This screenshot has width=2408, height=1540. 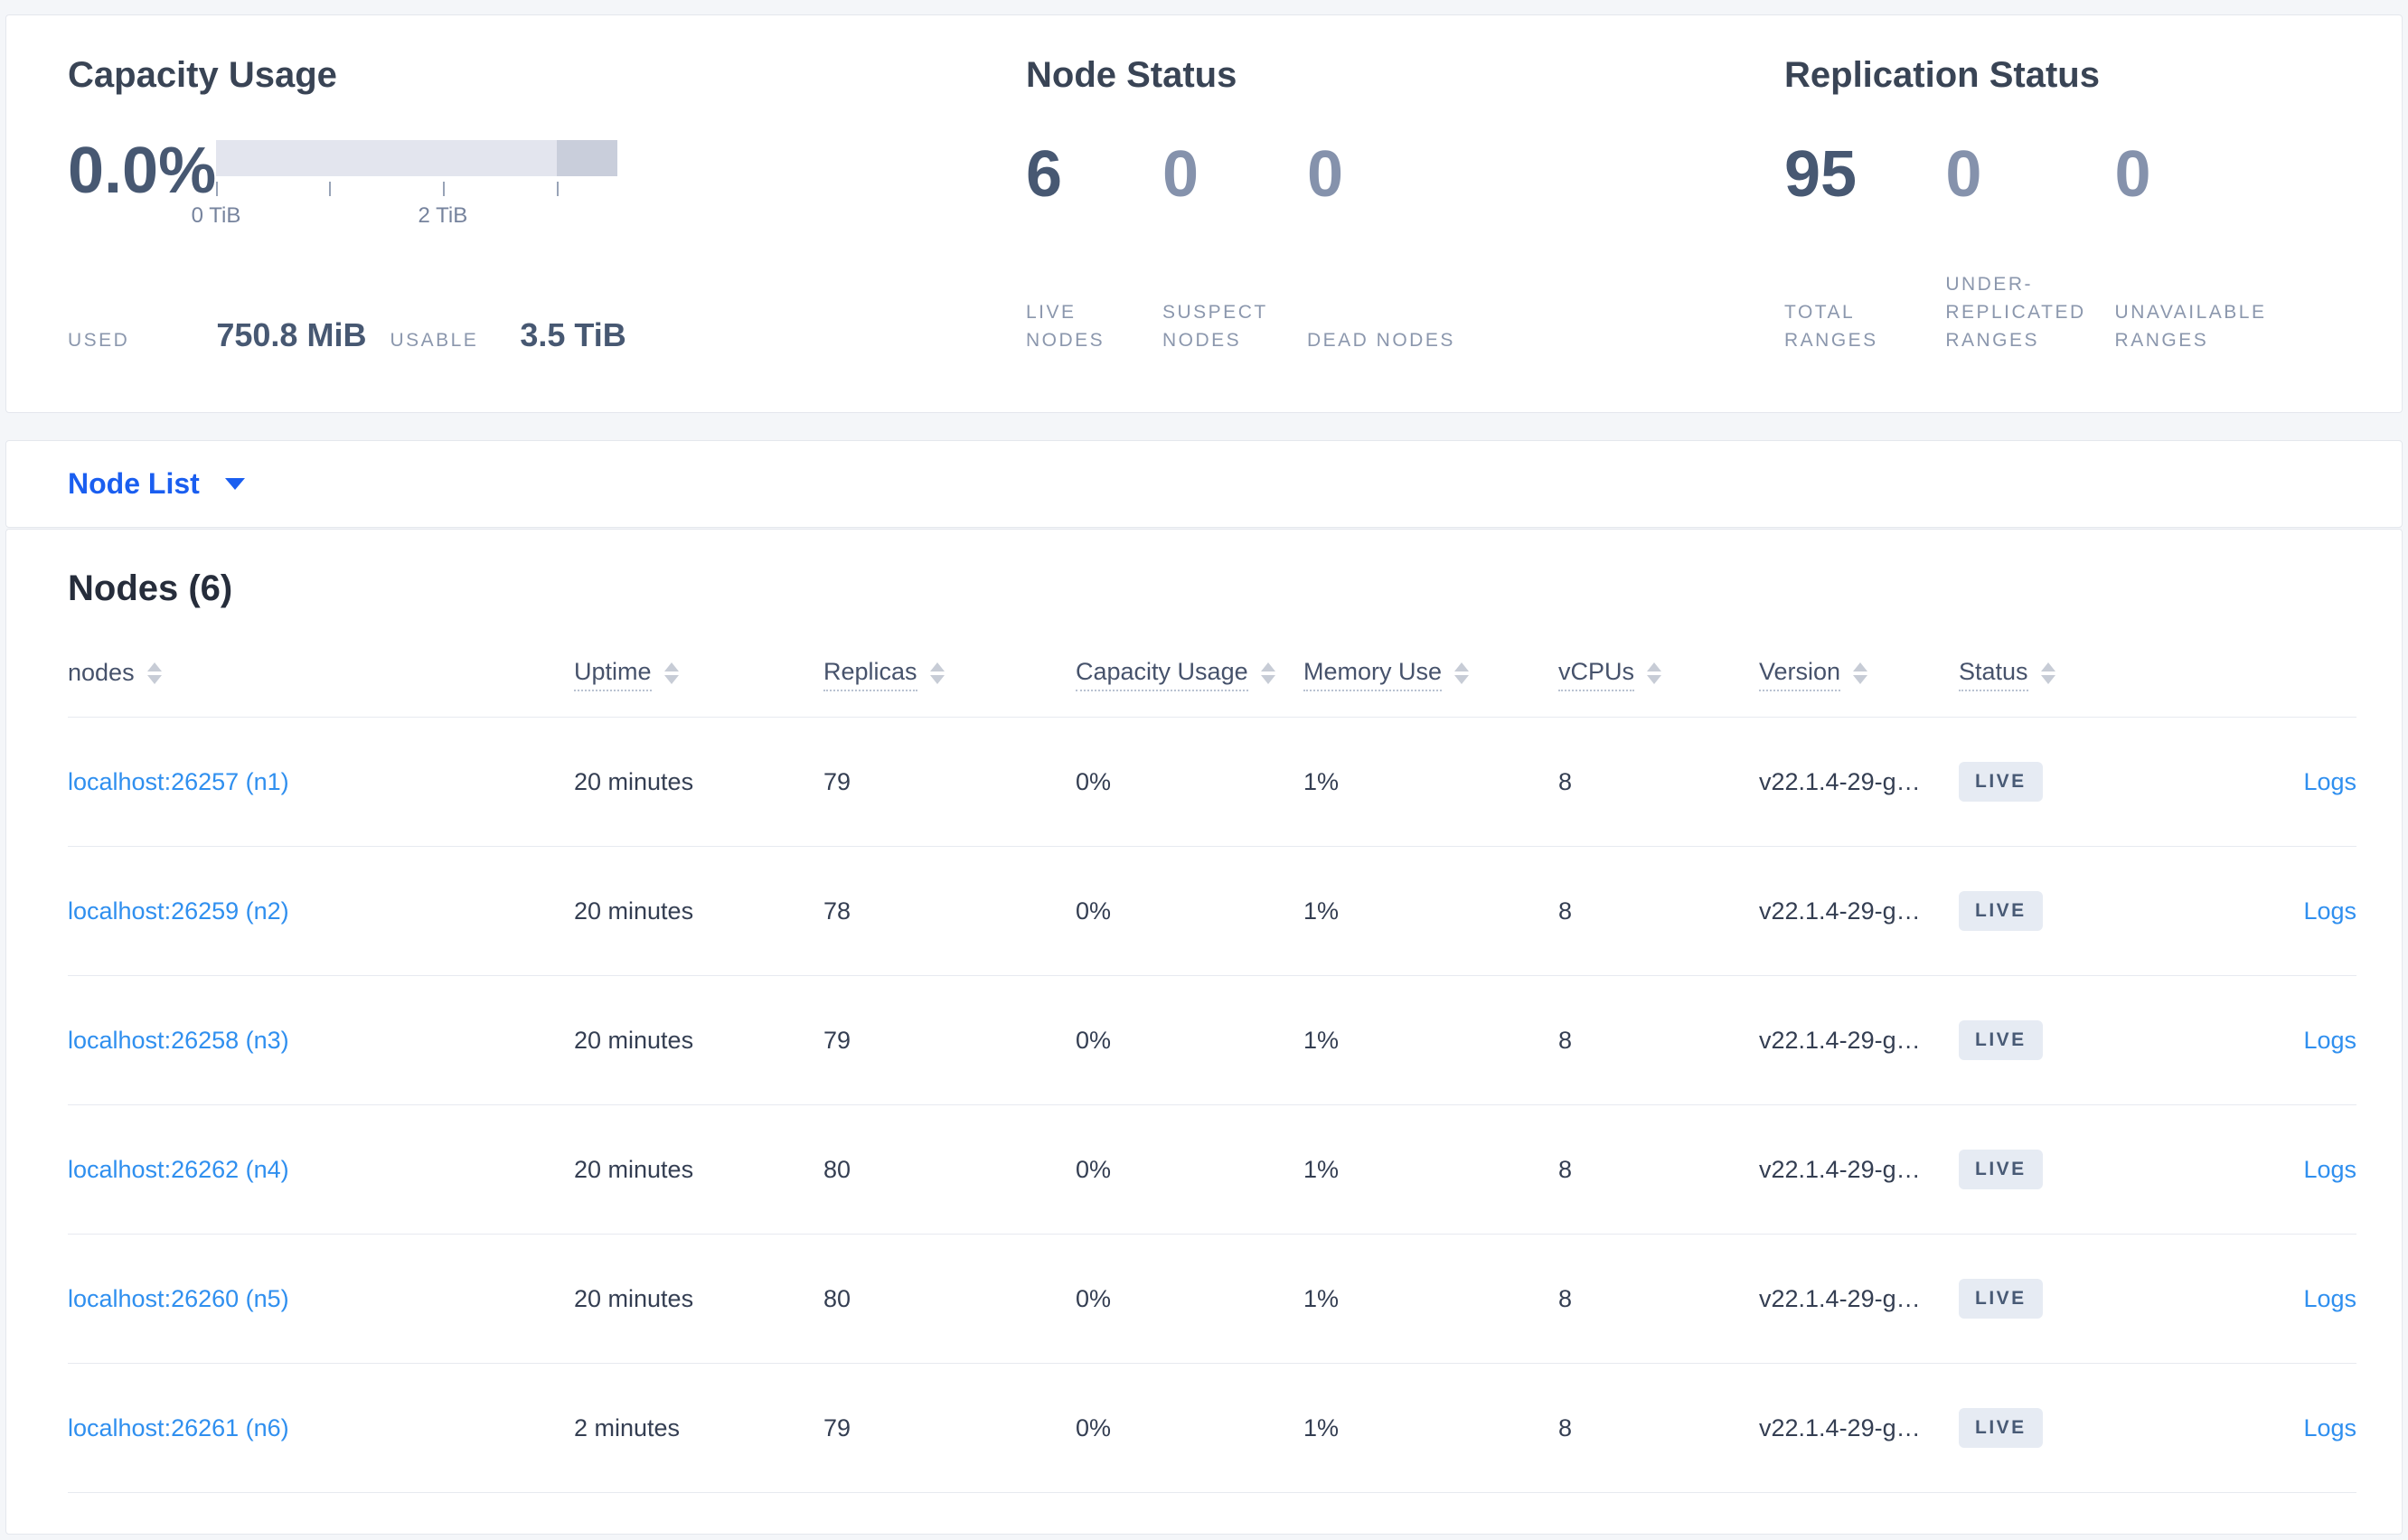 What do you see at coordinates (156, 484) in the screenshot?
I see `node-list-dropdown: Node List` at bounding box center [156, 484].